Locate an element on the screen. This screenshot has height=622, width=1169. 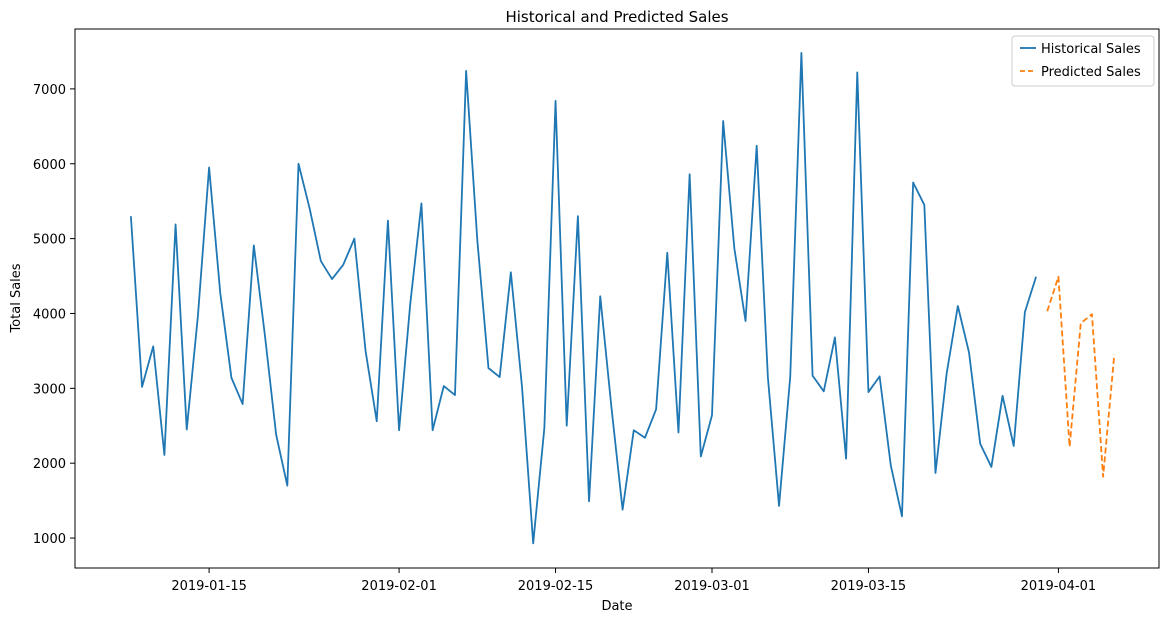
x-tick-label: 2019-02-01 is located at coordinates (399, 586).